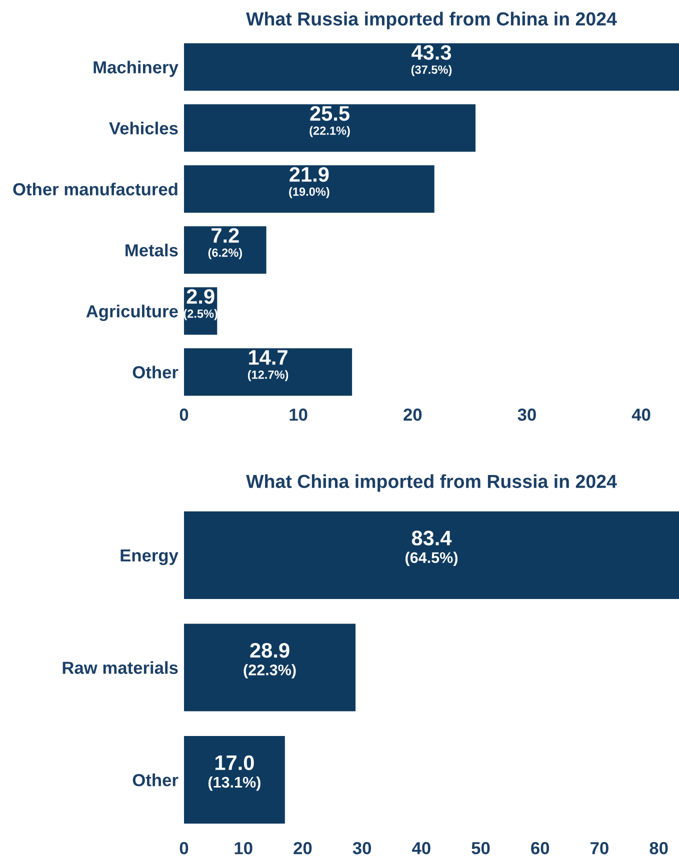 The image size is (679, 862). What do you see at coordinates (431, 483) in the screenshot?
I see `chart-title: What China imported from Russia in 2024` at bounding box center [431, 483].